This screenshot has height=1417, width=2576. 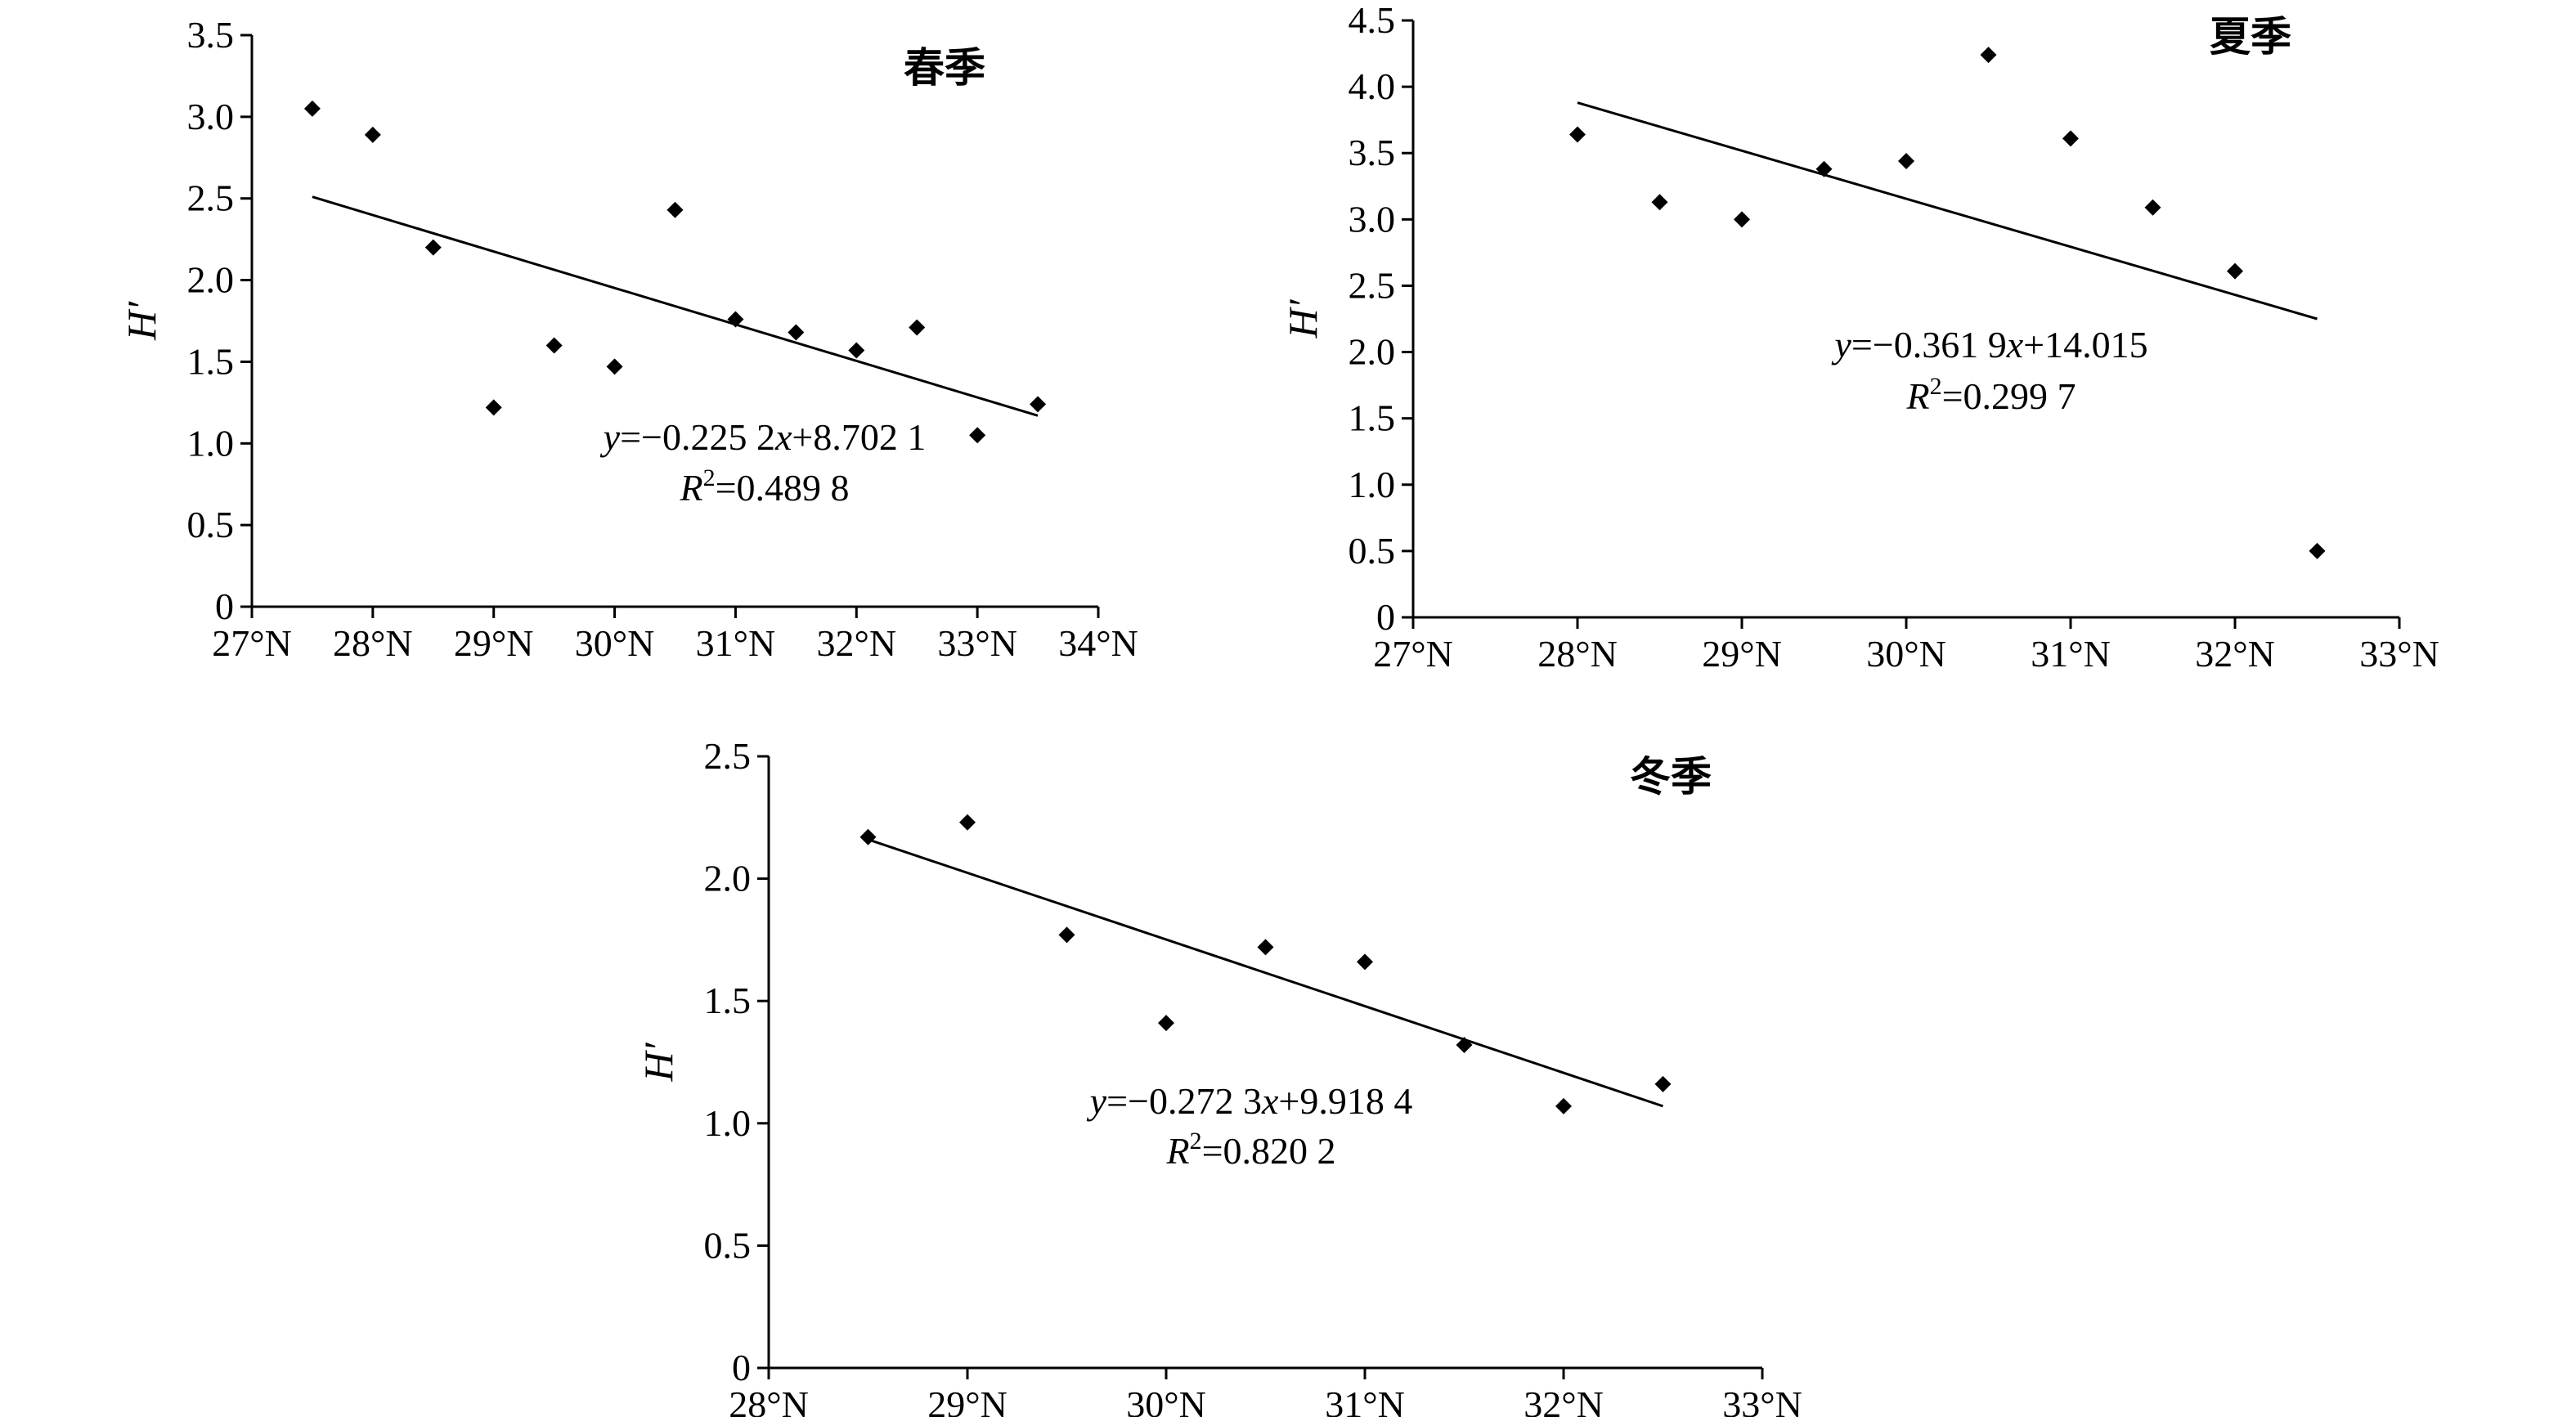 I want to click on r-value: =0.820 2, so click(x=1269, y=1151).